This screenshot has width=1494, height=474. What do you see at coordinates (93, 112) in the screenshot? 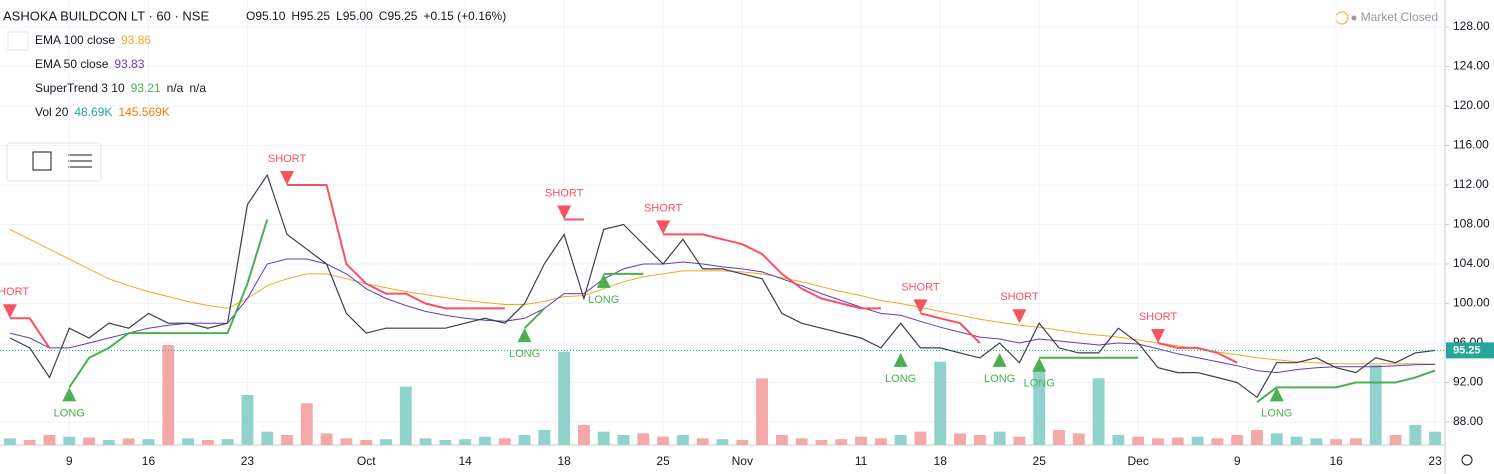
I see `legend-value: 48.69K` at bounding box center [93, 112].